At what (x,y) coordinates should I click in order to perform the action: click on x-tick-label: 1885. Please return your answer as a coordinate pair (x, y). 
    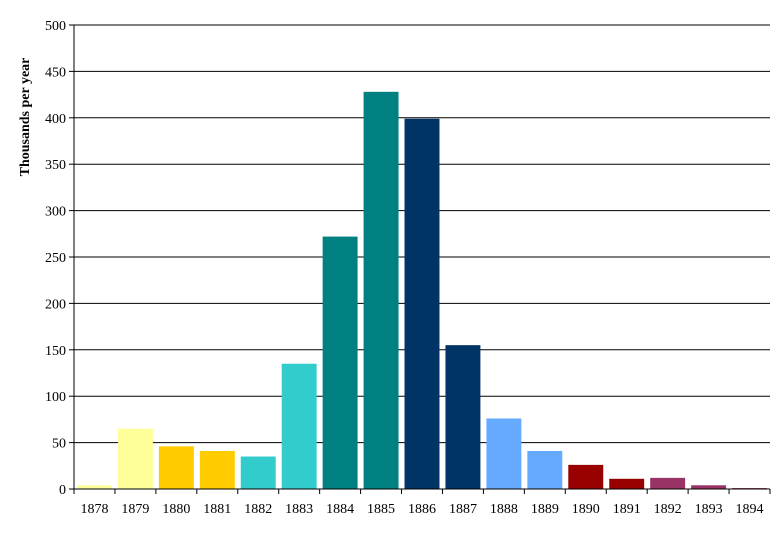
    Looking at the image, I should click on (381, 509).